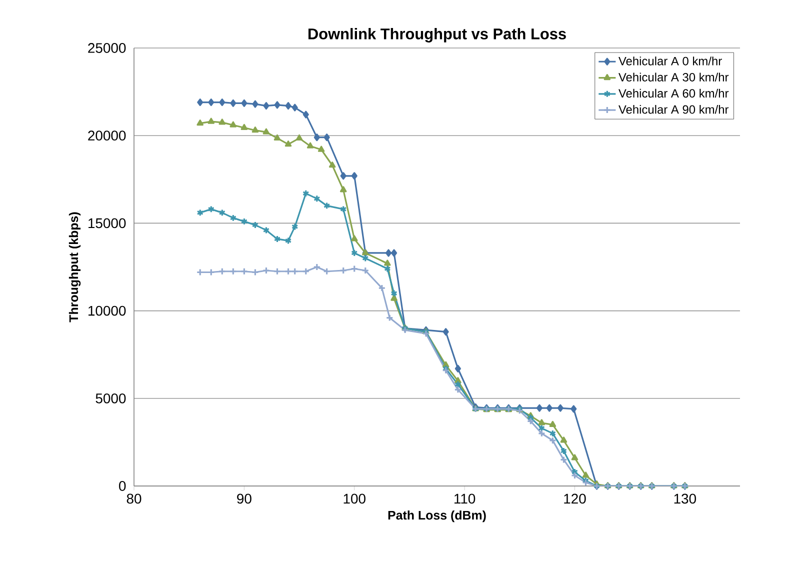 Image resolution: width=790 pixels, height=577 pixels. I want to click on y-tick-label: 20000, so click(107, 135).